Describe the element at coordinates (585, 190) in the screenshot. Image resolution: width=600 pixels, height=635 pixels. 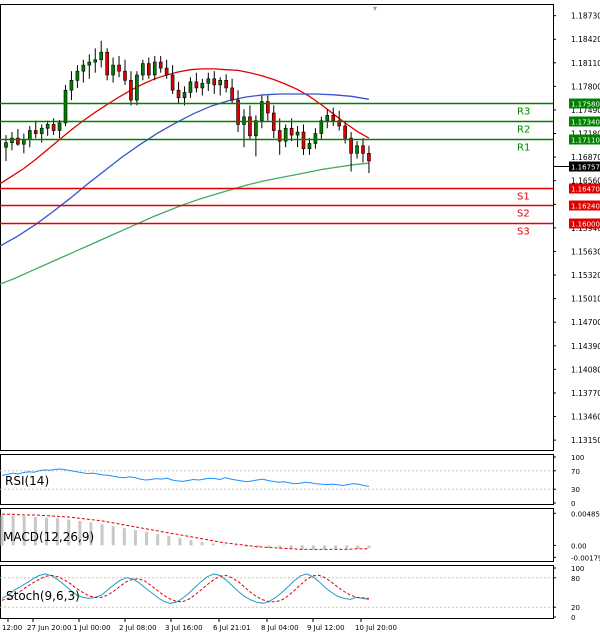
I see `level-price-label: 1.16470` at that location.